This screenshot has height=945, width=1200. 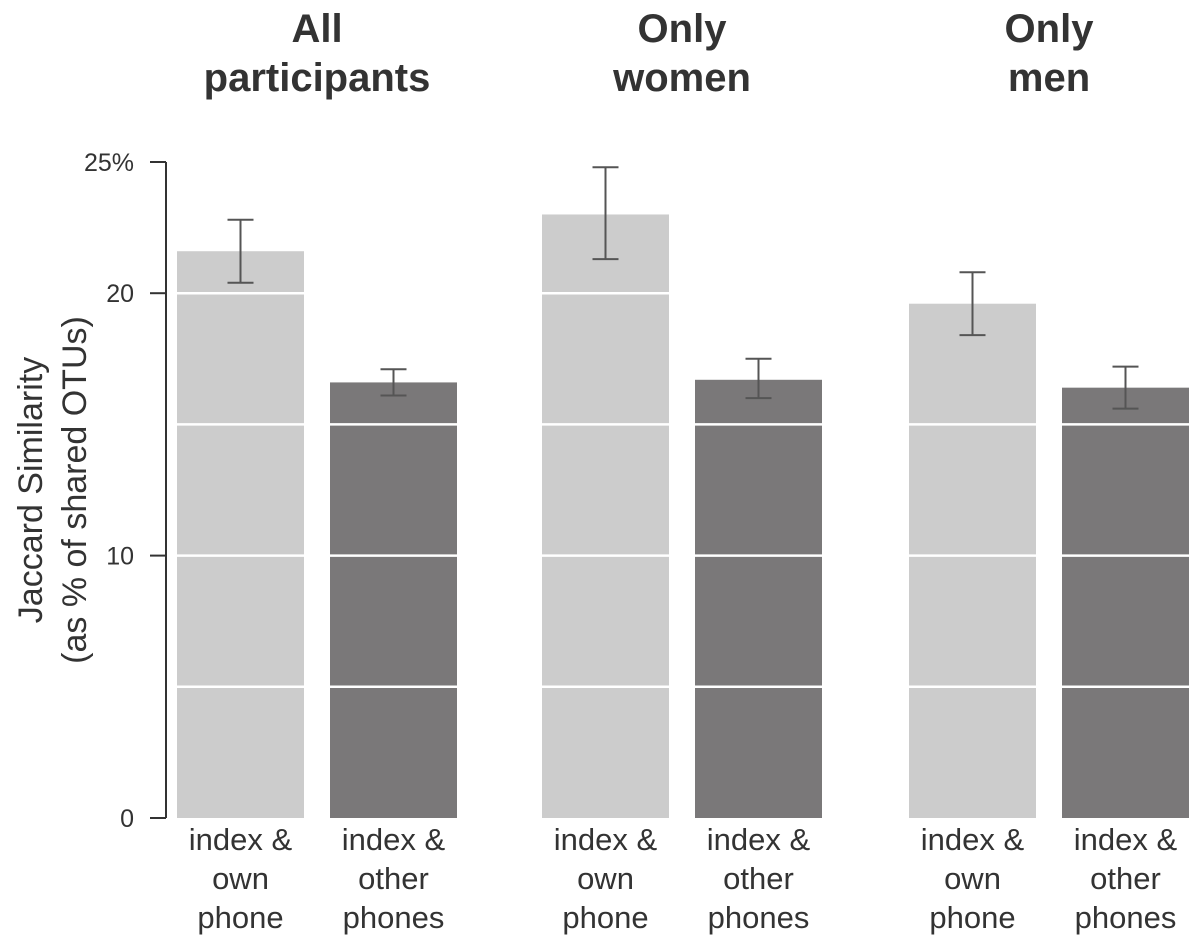 What do you see at coordinates (120, 294) in the screenshot?
I see `y-tick-label: 20` at bounding box center [120, 294].